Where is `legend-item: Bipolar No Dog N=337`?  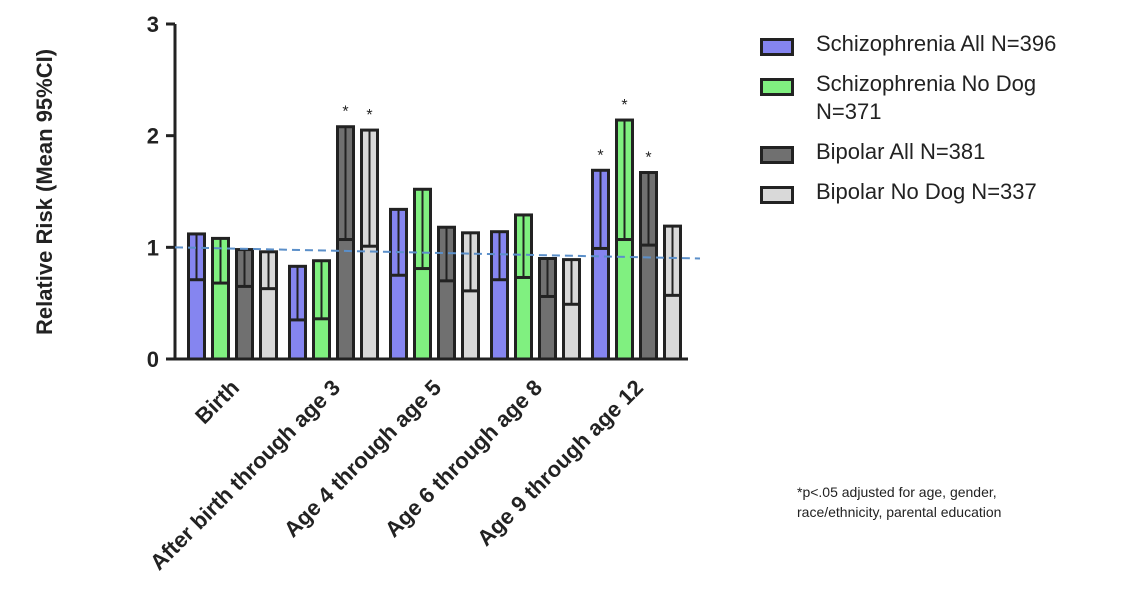
legend-item: Bipolar No Dog N=337 is located at coordinates (910, 192).